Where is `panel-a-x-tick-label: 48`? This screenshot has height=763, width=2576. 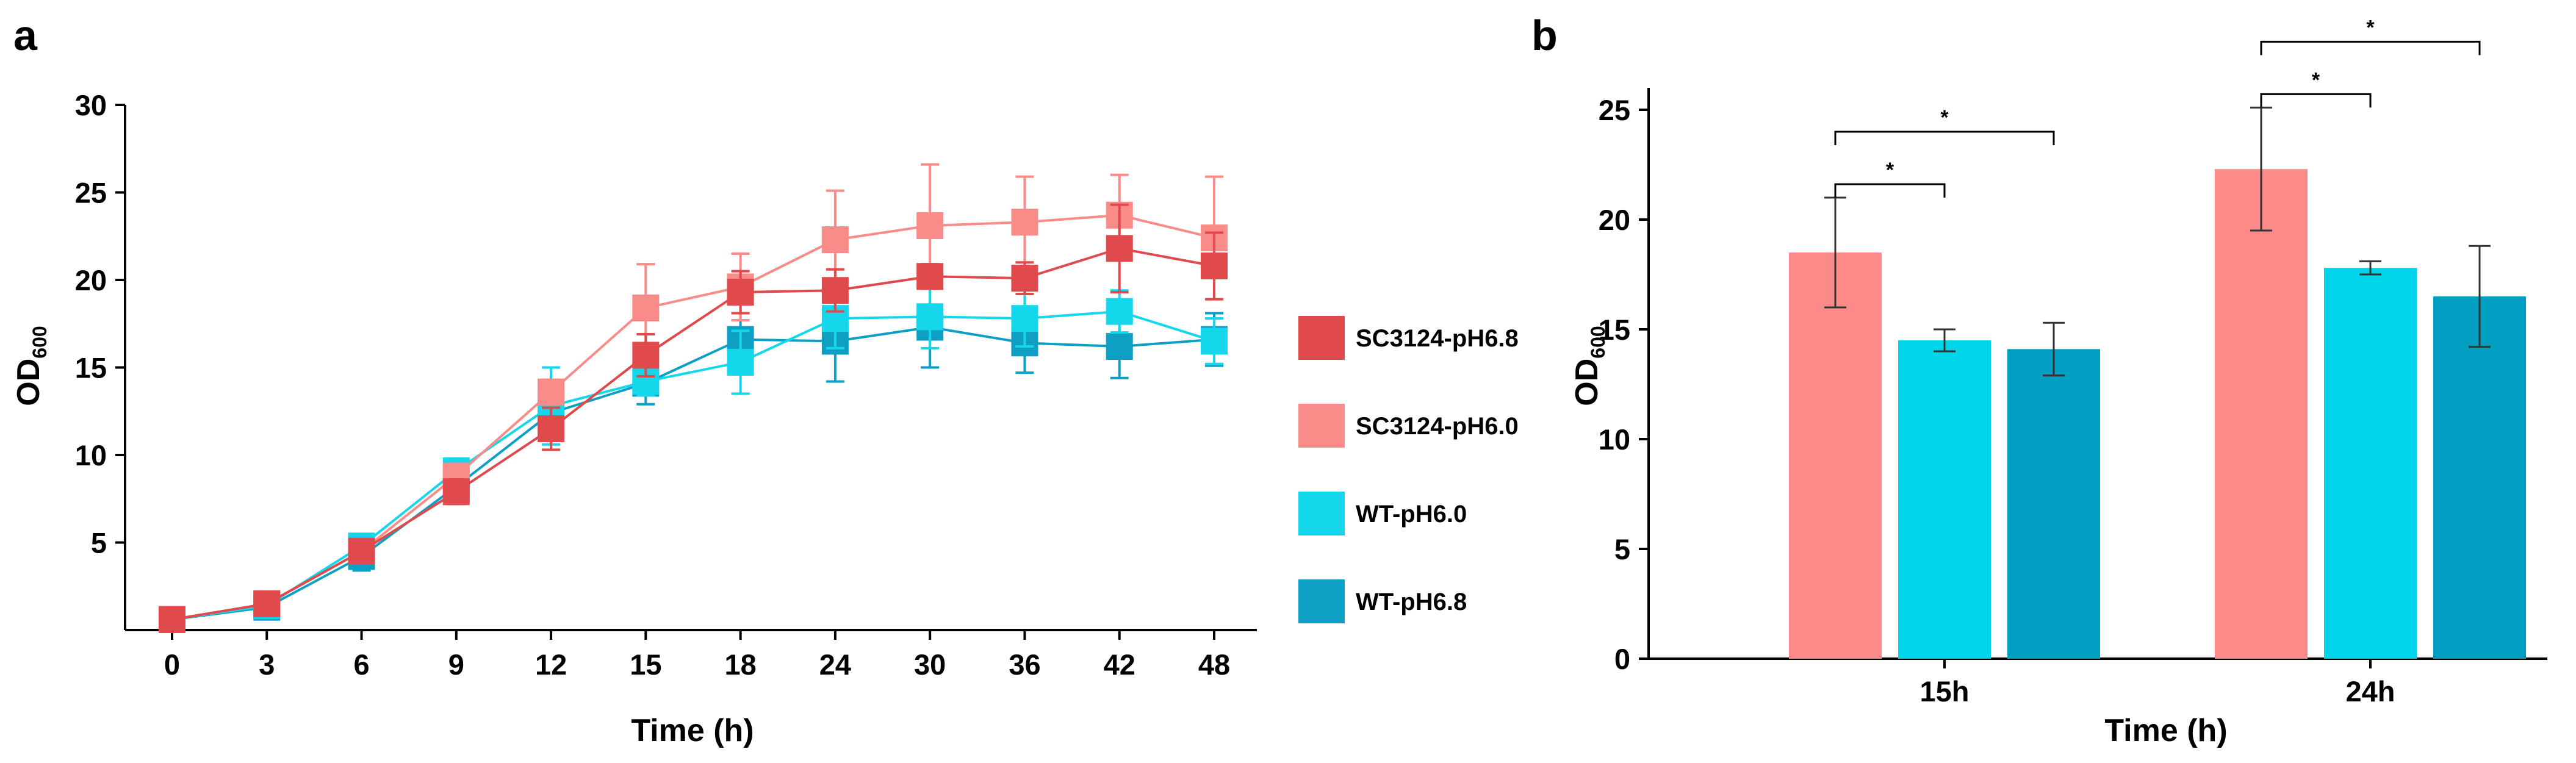
panel-a-x-tick-label: 48 is located at coordinates (1214, 664).